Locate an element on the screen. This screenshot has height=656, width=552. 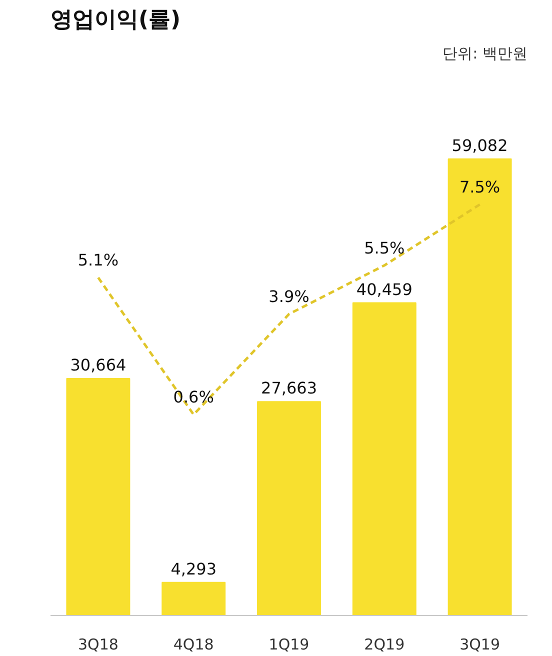
text: 단위: 백만원 is located at coordinates (485, 53).